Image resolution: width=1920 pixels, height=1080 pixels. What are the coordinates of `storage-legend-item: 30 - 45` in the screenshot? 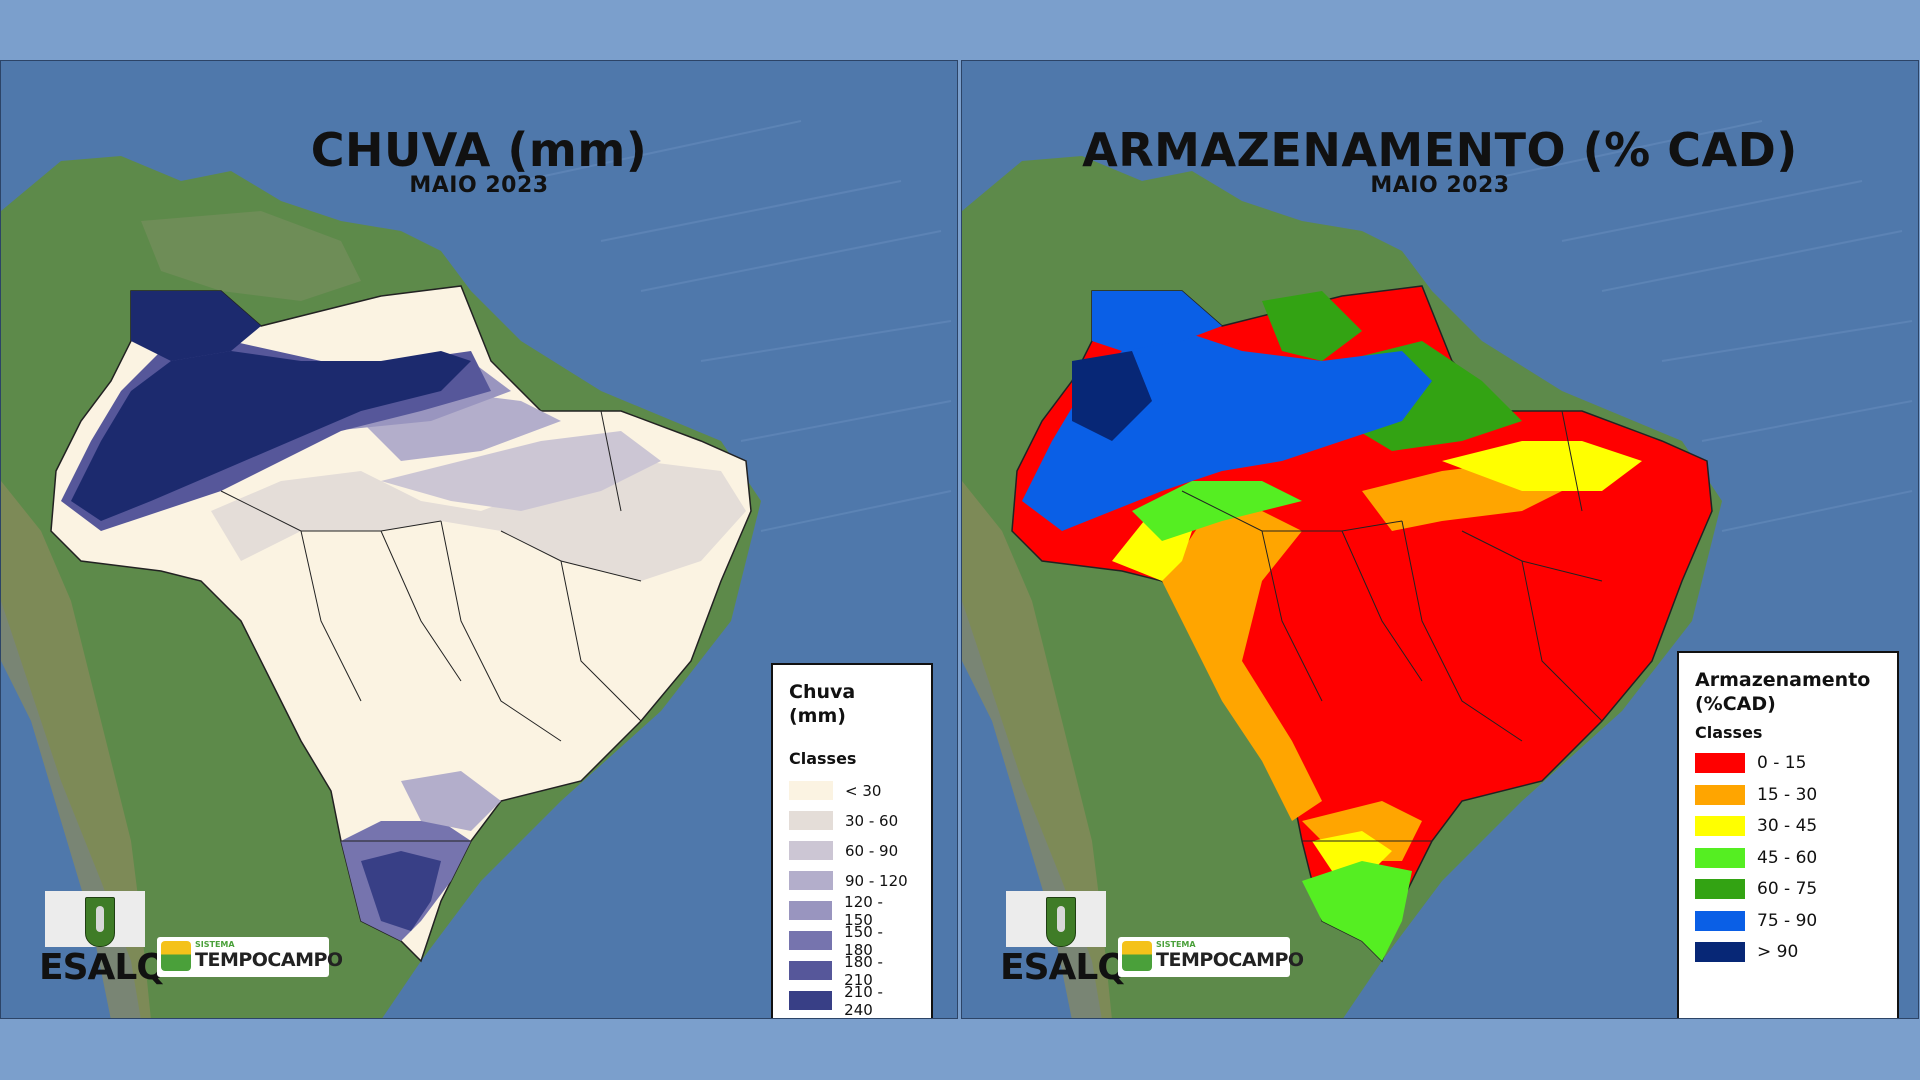 It's located at (1788, 827).